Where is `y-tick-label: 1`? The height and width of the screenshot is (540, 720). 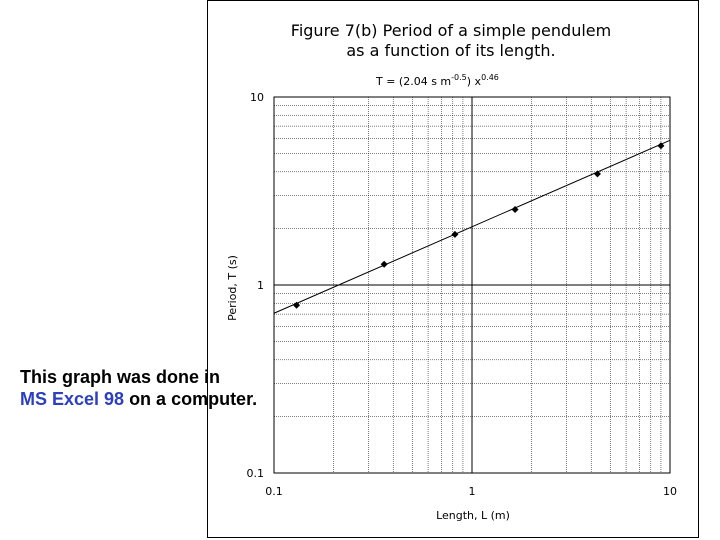 y-tick-label: 1 is located at coordinates (260, 285).